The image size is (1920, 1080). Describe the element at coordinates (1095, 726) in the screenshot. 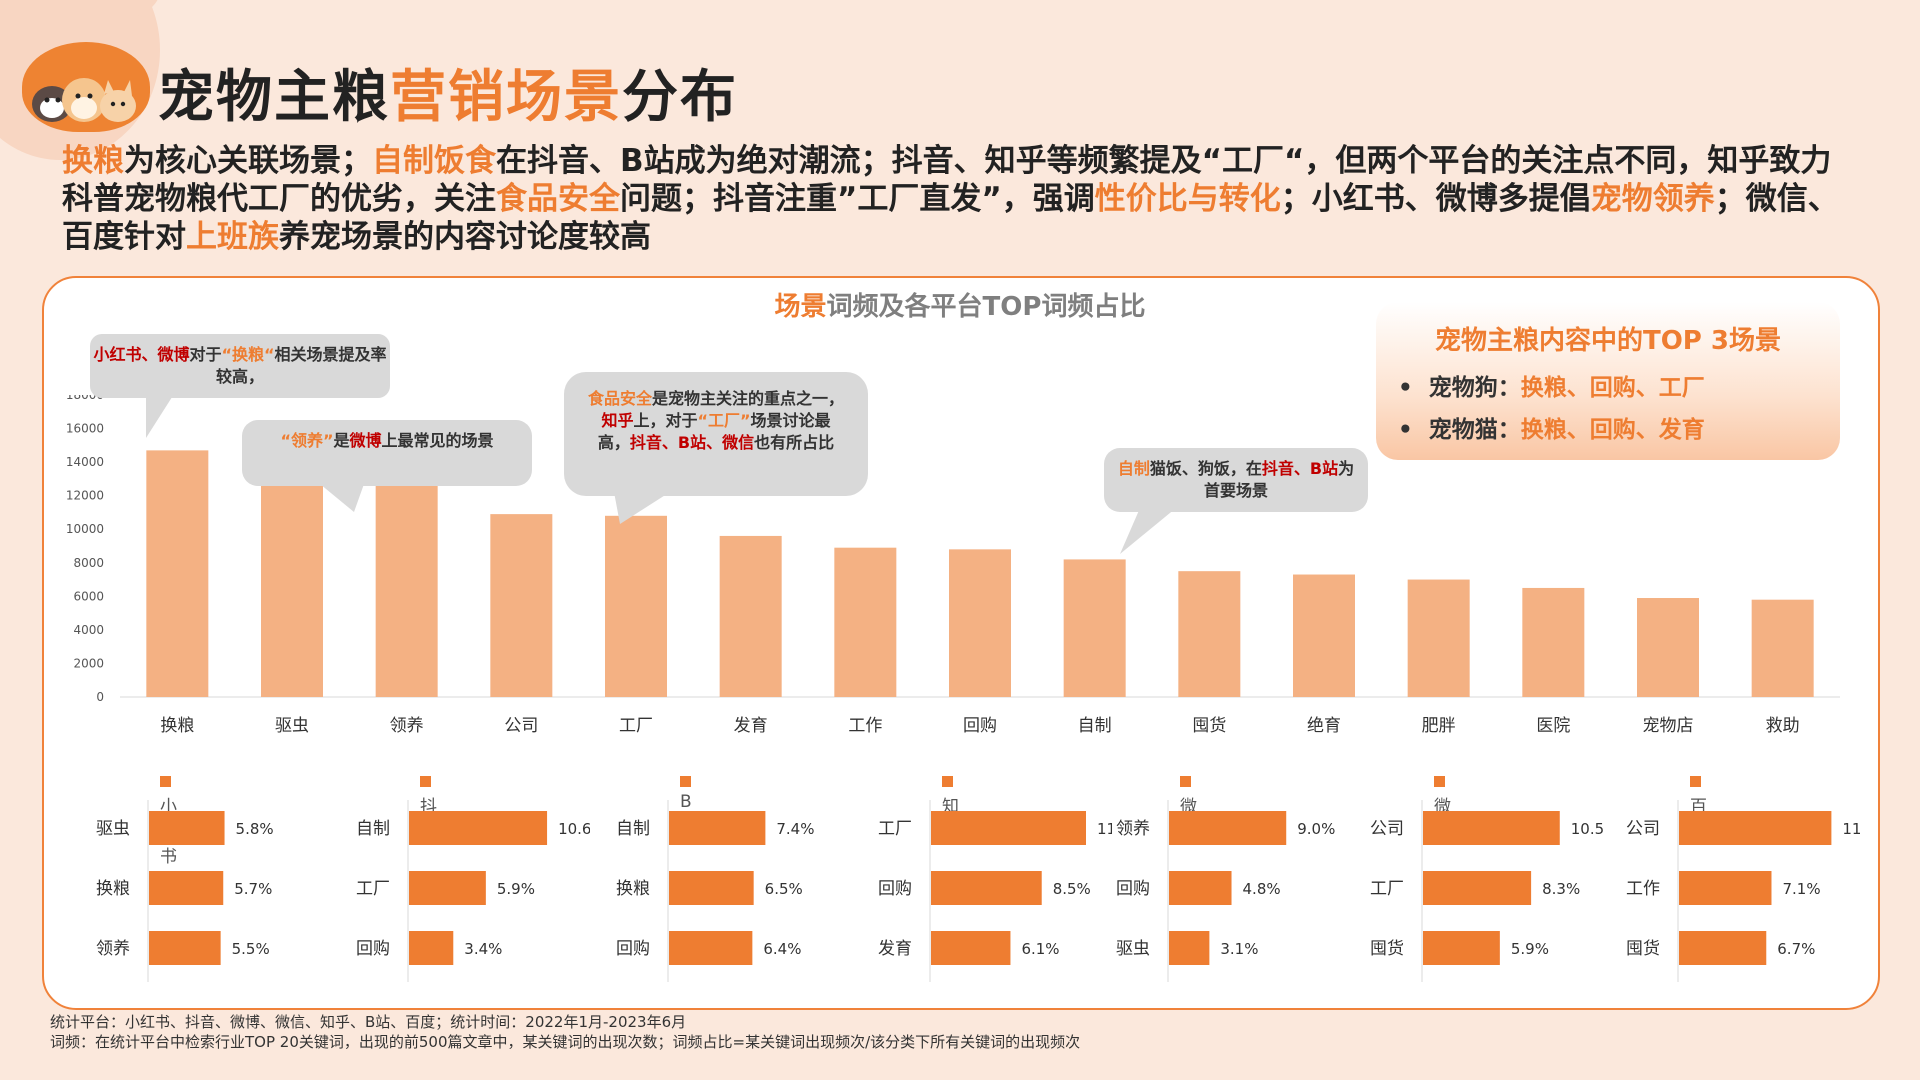

I see `x-tick-label: 自制` at that location.